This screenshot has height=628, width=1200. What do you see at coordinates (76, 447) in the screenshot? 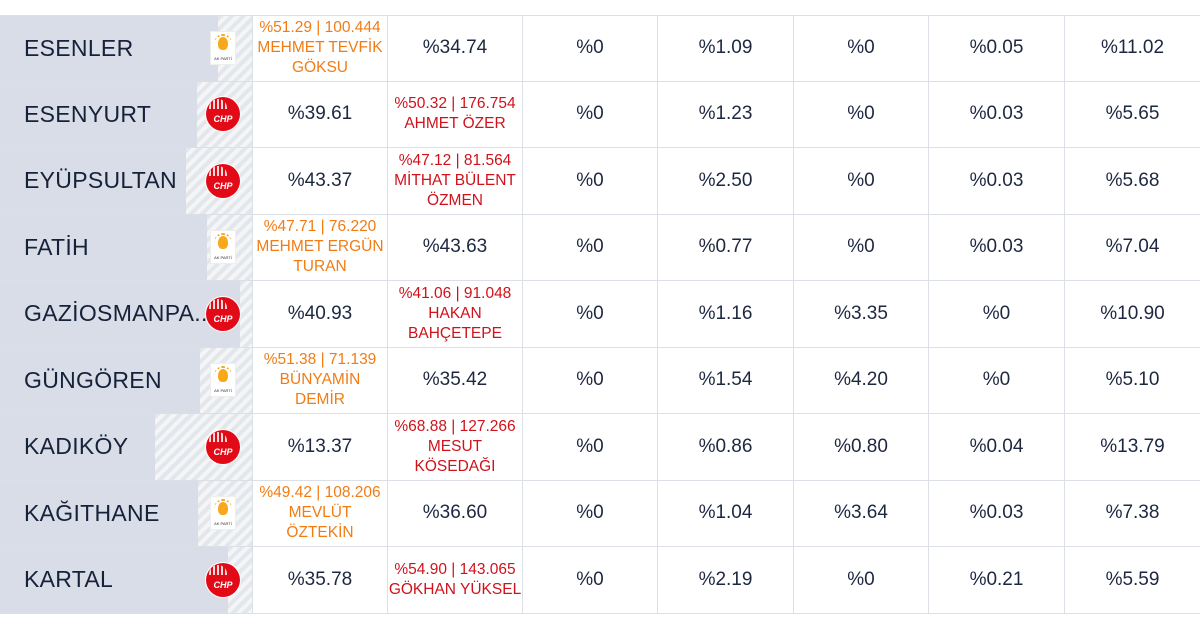
I see `district-name: KADIKÖY` at bounding box center [76, 447].